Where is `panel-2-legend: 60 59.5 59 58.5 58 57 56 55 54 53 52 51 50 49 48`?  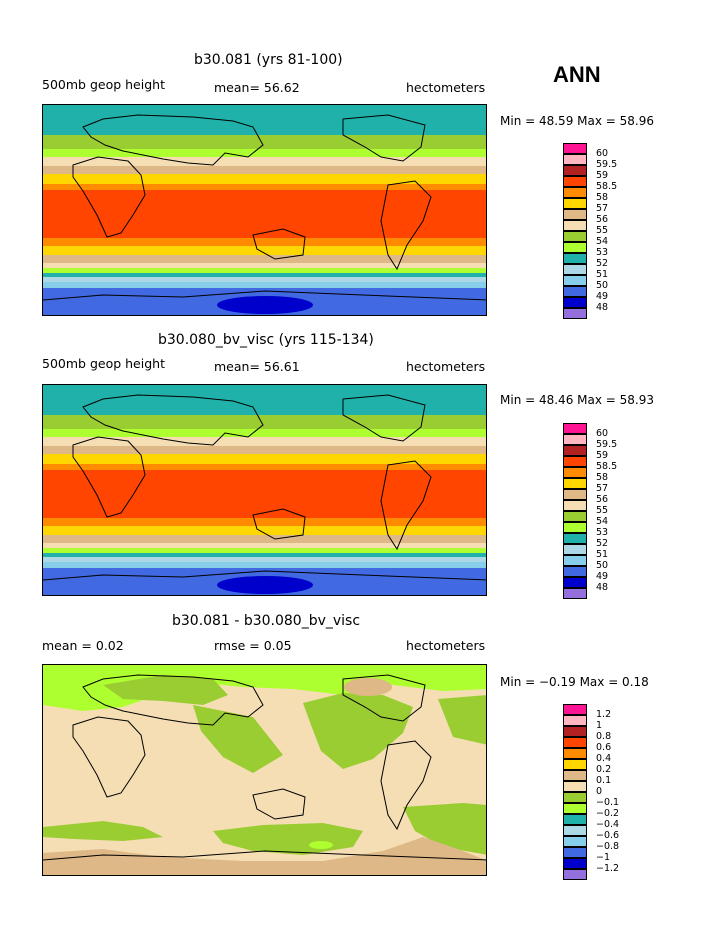
panel-2-legend: 60 59.5 59 58.5 58 57 56 55 54 53 52 51 50 49 48 is located at coordinates (608, 511).